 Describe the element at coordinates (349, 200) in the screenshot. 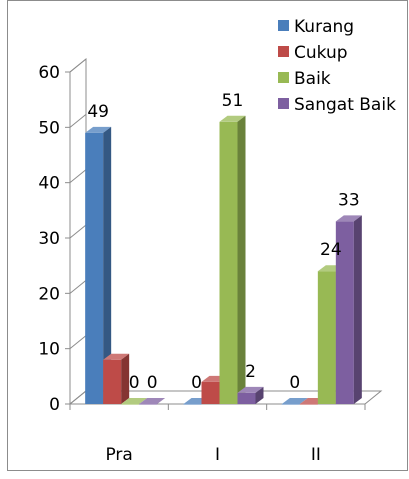

I see `data-label: 33` at that location.